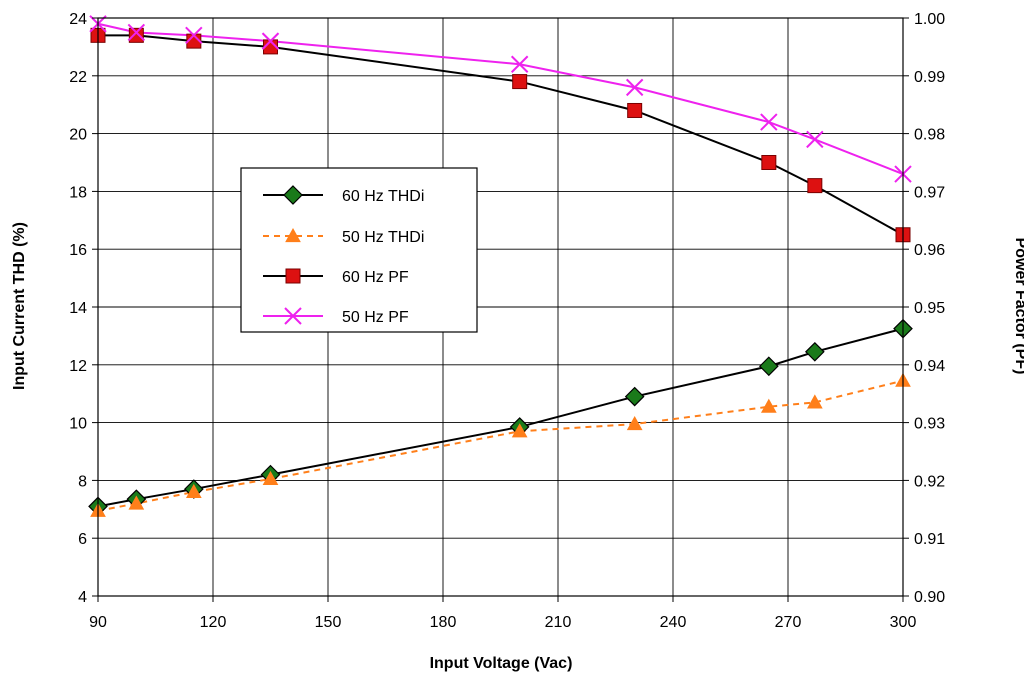 This screenshot has height=683, width=1024. Describe the element at coordinates (929, 135) in the screenshot. I see `right-y-tick-label: 0.98` at that location.